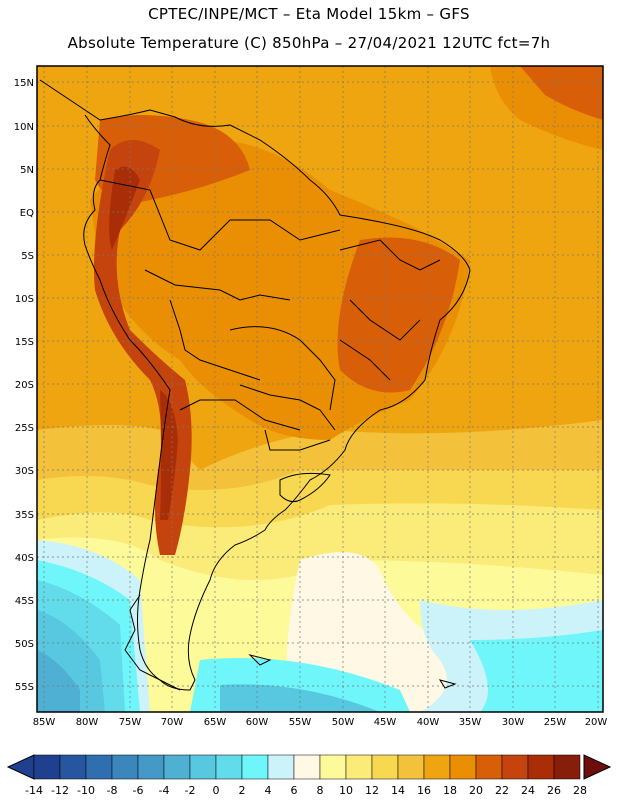  What do you see at coordinates (24, 644) in the screenshot?
I see `lat-label: 50S` at bounding box center [24, 644].